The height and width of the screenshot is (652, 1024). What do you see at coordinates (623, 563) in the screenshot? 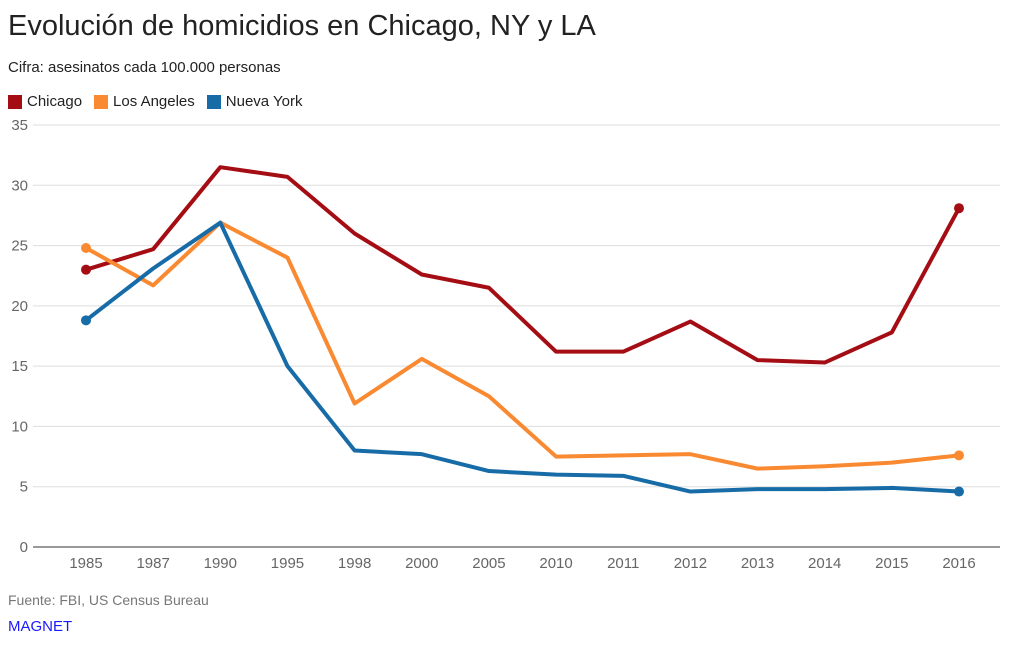
I see `x-tick-label: 2011` at bounding box center [623, 563].